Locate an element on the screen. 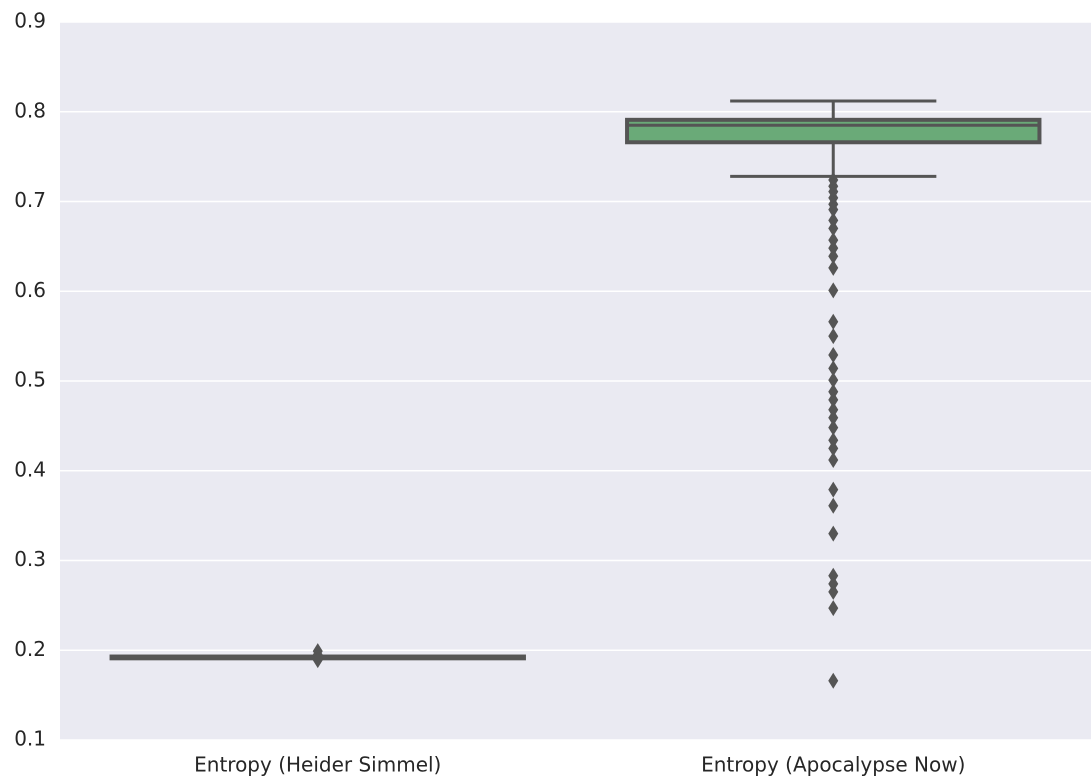 The width and height of the screenshot is (1091, 780). y-tick-label: 0.5 is located at coordinates (30, 380).